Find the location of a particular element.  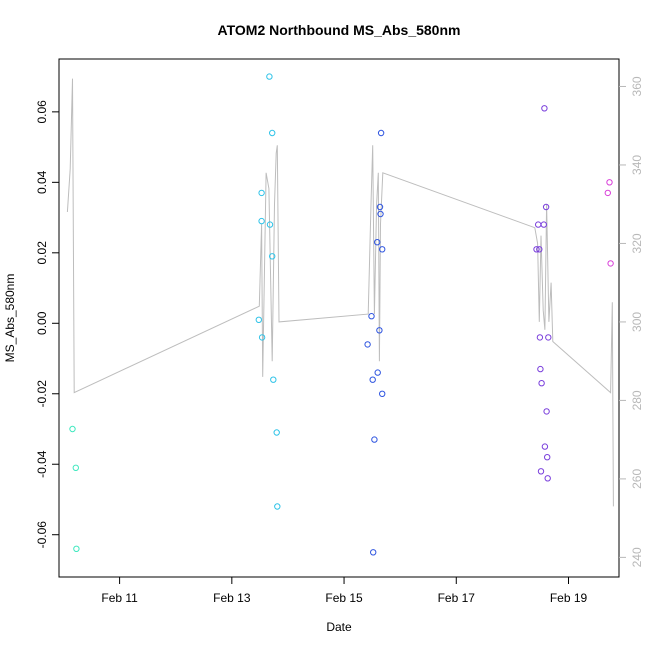

y2-tick-label: 280 is located at coordinates (637, 400).